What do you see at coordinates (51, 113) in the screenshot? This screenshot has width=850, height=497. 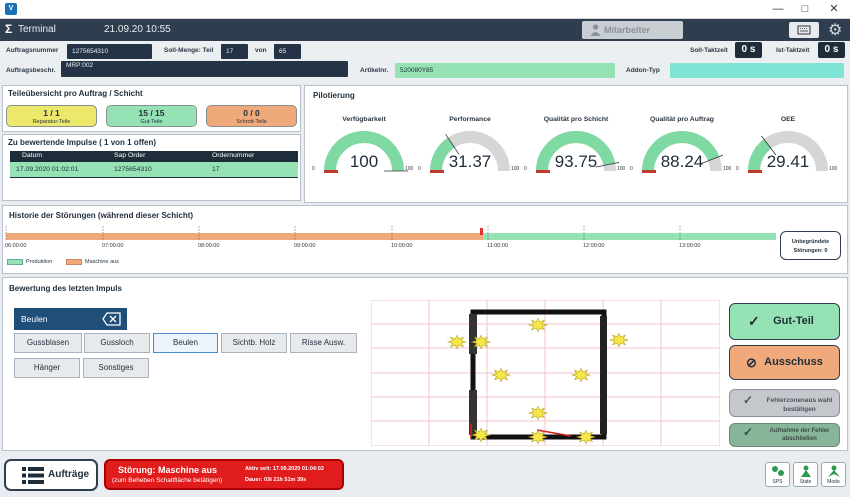 I see `repair-parts-count: 1 / 1` at bounding box center [51, 113].